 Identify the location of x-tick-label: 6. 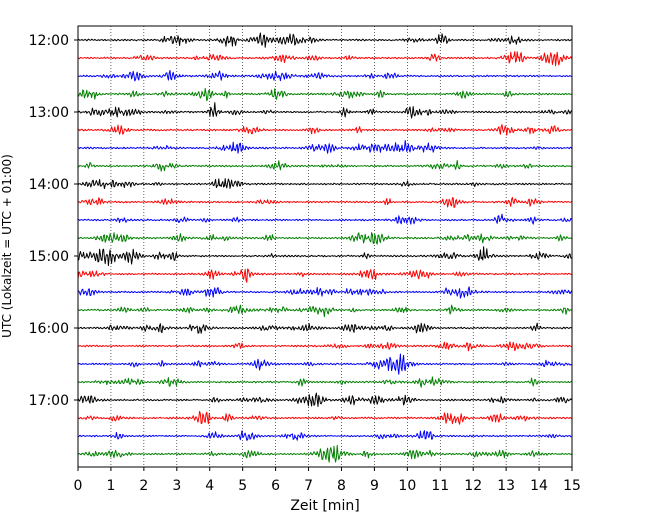
(275, 486).